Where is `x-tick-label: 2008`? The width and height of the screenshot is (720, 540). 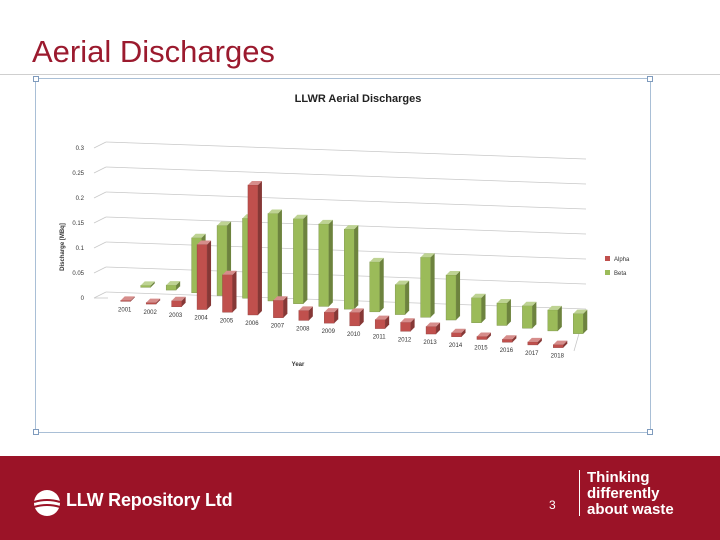 x-tick-label: 2008 is located at coordinates (303, 329).